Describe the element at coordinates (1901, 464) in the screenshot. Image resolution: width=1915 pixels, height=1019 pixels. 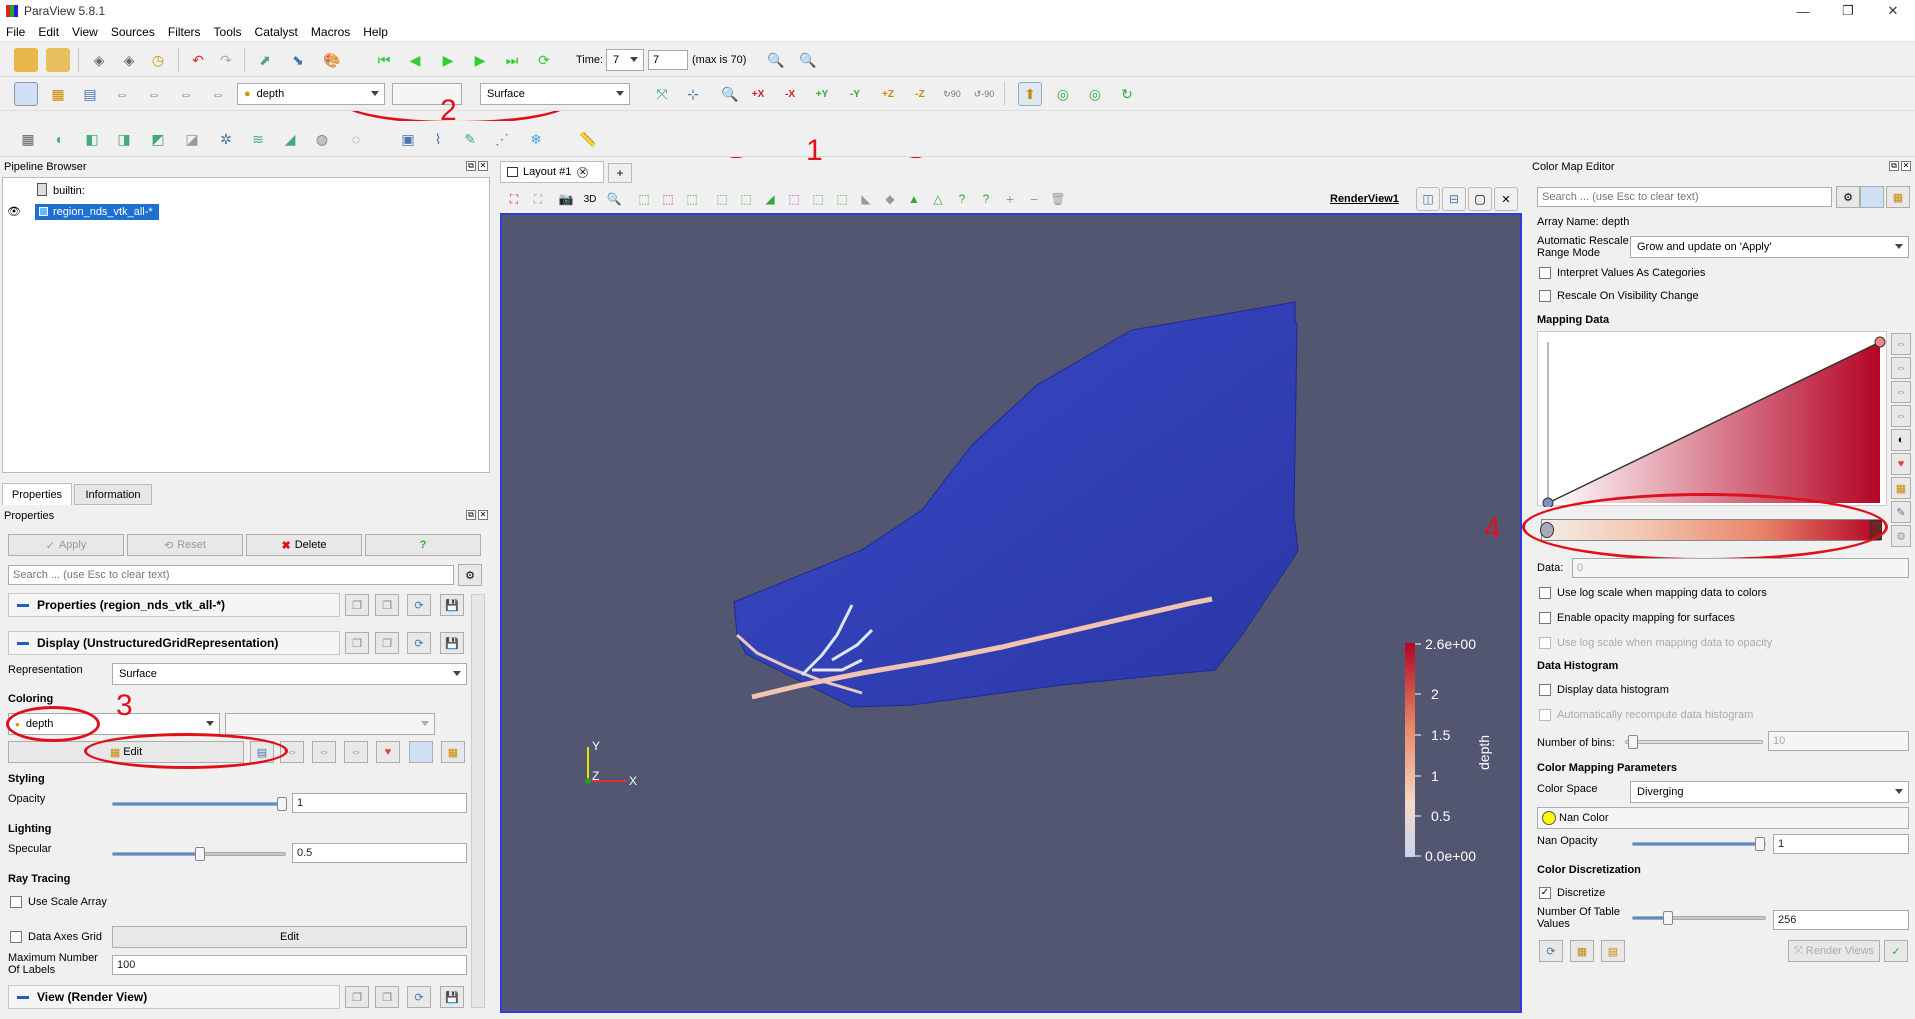
I see `presets-icon: ♥` at that location.